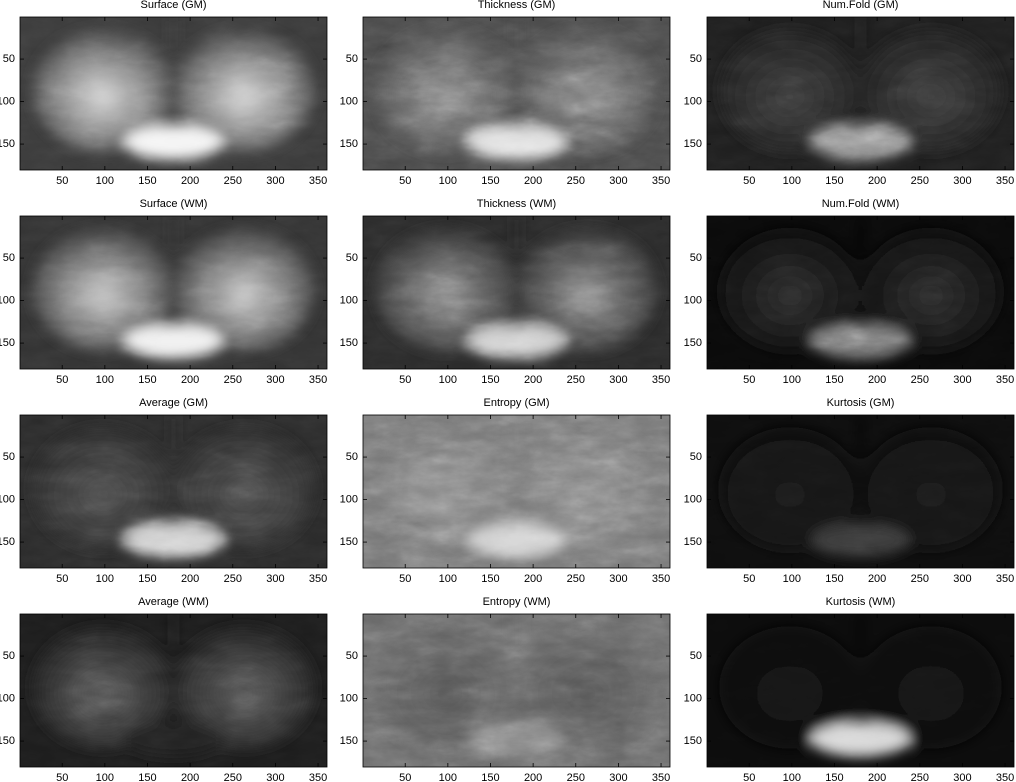 The image size is (1016, 782). I want to click on panel-title: Num.Fold (WM), so click(861, 204).